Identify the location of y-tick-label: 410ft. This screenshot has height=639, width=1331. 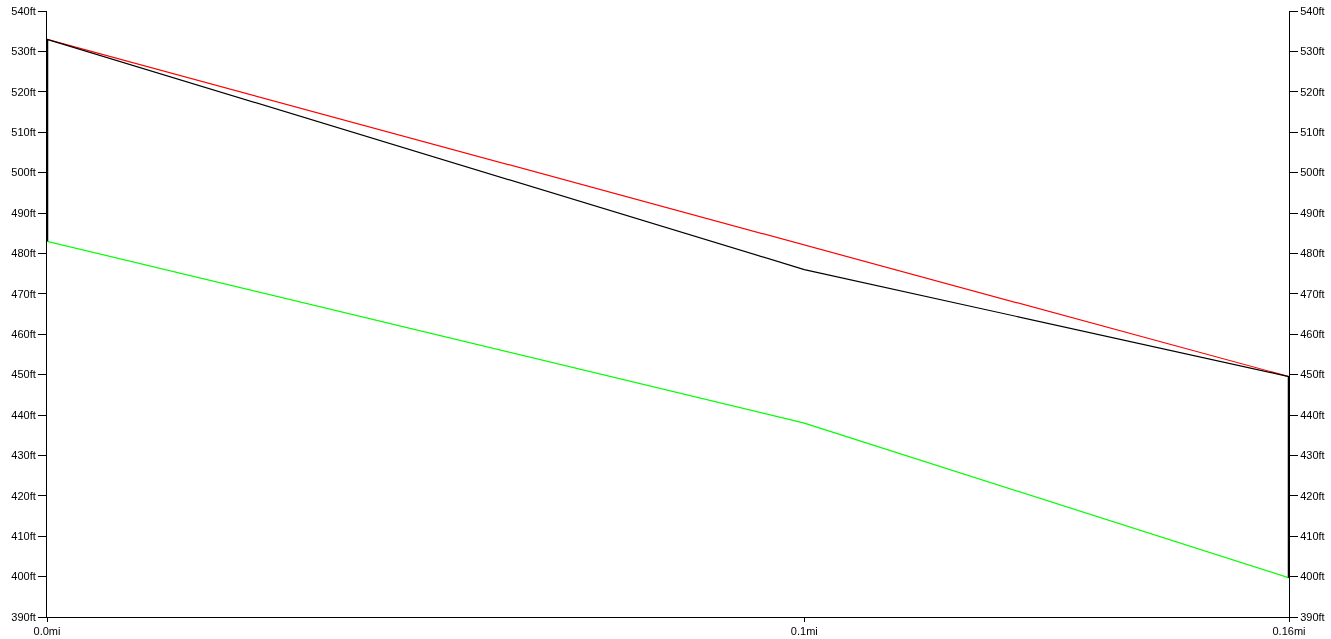
(23, 536).